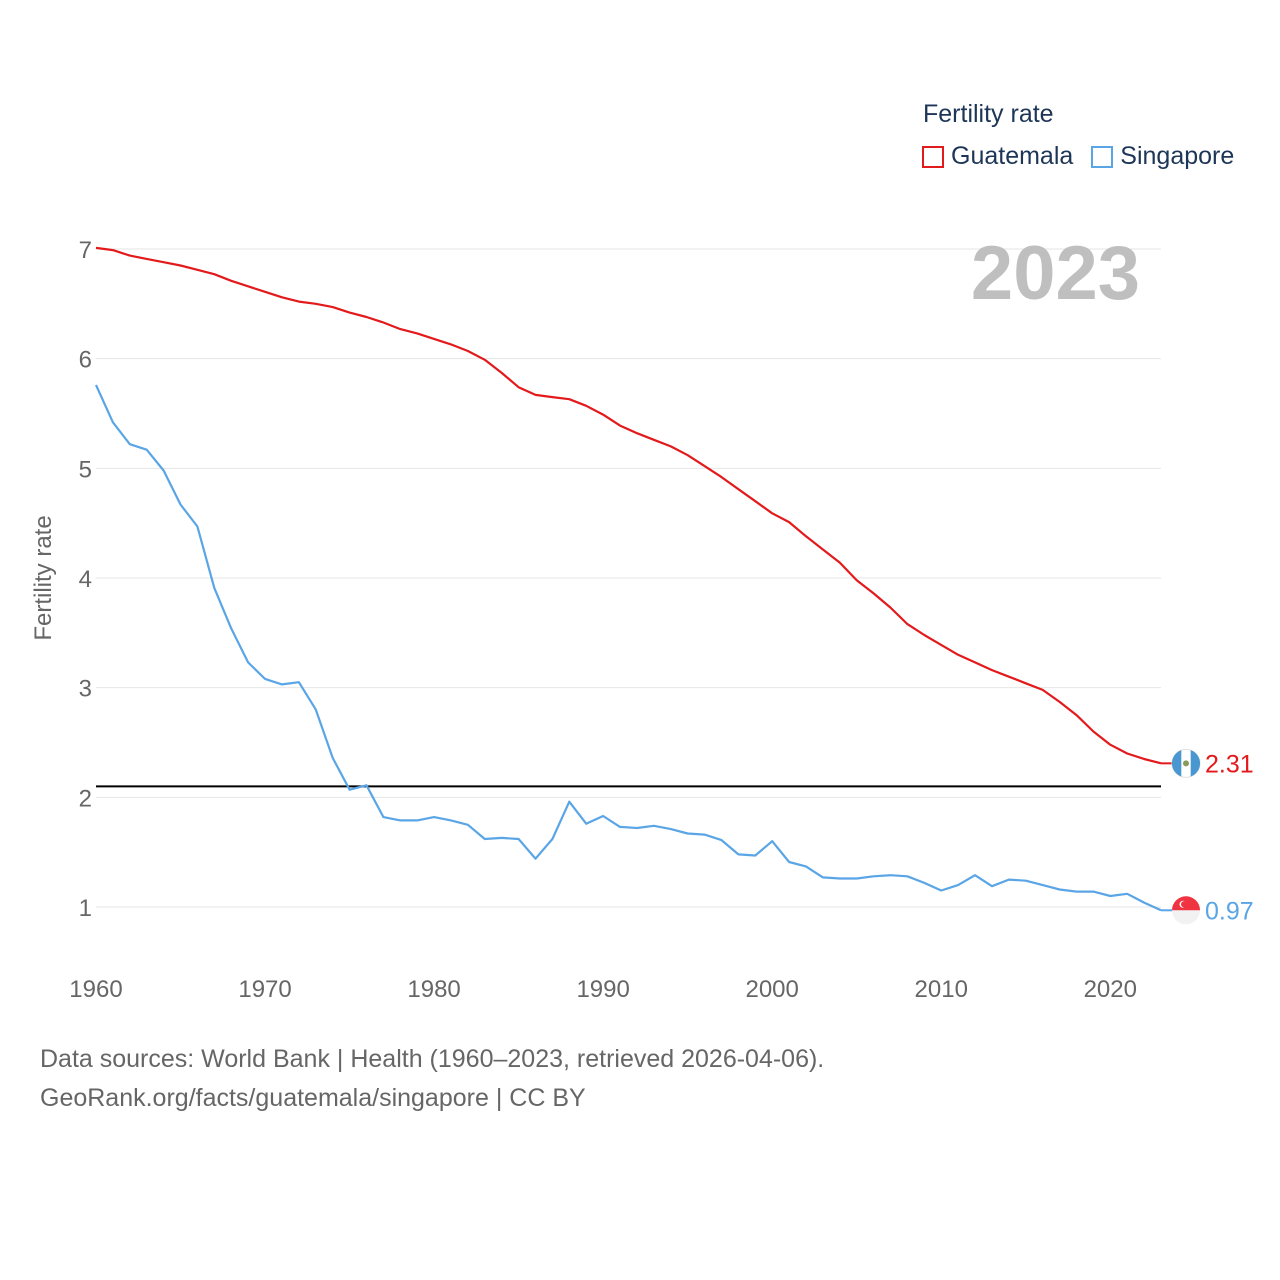  What do you see at coordinates (933, 156) in the screenshot?
I see `legend-swatch-guatemala` at bounding box center [933, 156].